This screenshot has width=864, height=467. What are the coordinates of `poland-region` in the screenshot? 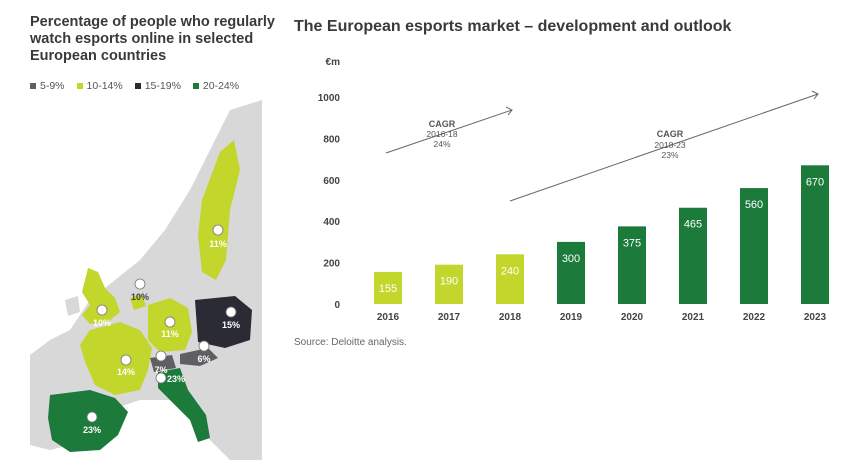 It's located at (223, 322).